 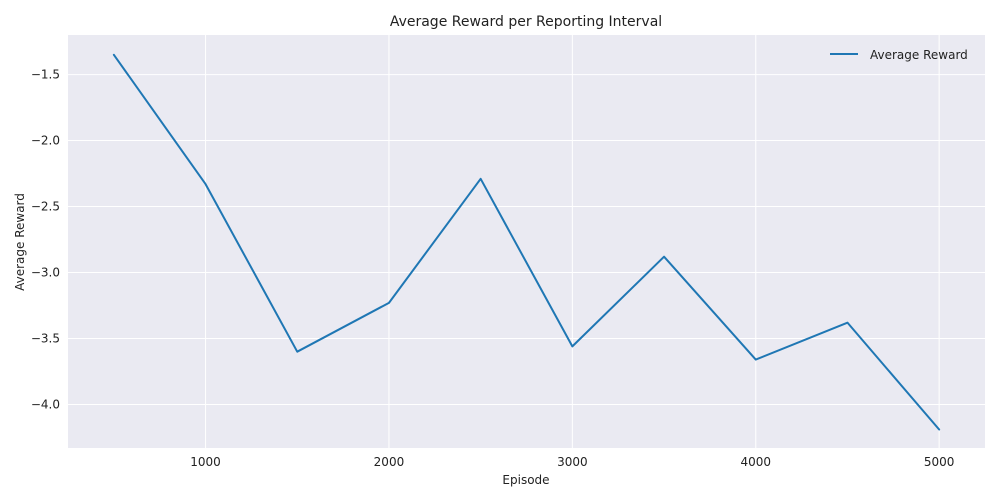 I want to click on y-tick-label: −1.5, so click(x=45, y=75).